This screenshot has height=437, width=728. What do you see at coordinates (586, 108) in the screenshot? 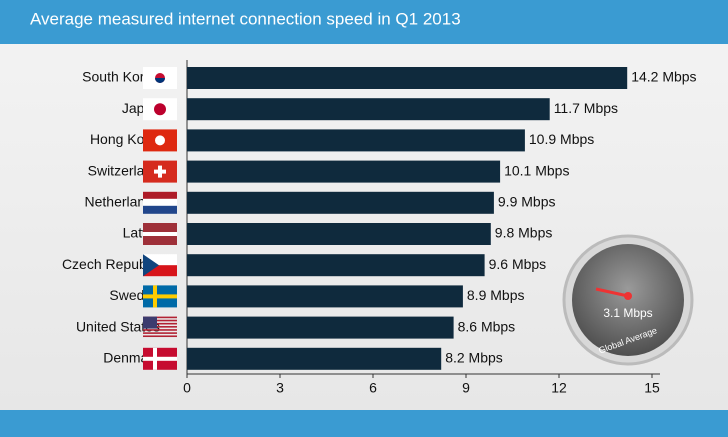
I see `value-label: 11.7 Mbps` at bounding box center [586, 108].